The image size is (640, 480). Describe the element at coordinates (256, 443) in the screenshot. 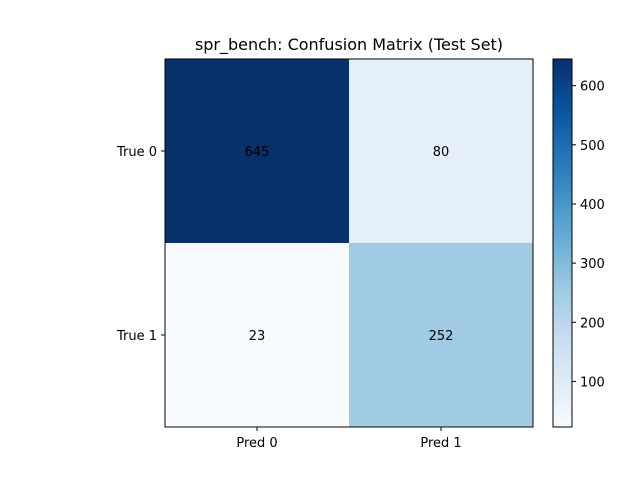

I see `x-tick-label-0: Pred 0` at that location.